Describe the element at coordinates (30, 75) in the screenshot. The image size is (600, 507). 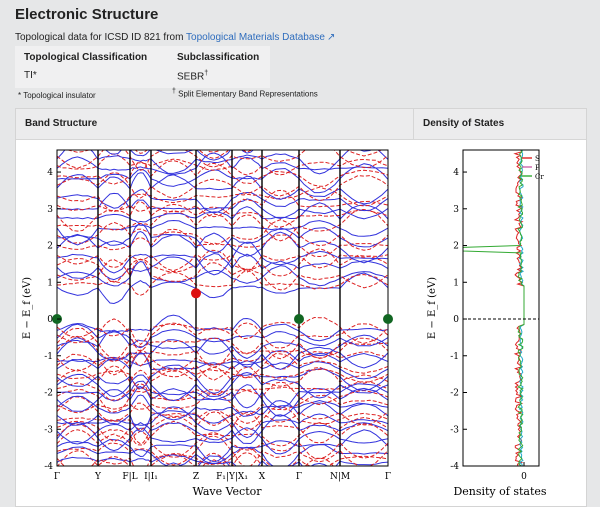
I see `topological-classification-value: TI*` at that location.